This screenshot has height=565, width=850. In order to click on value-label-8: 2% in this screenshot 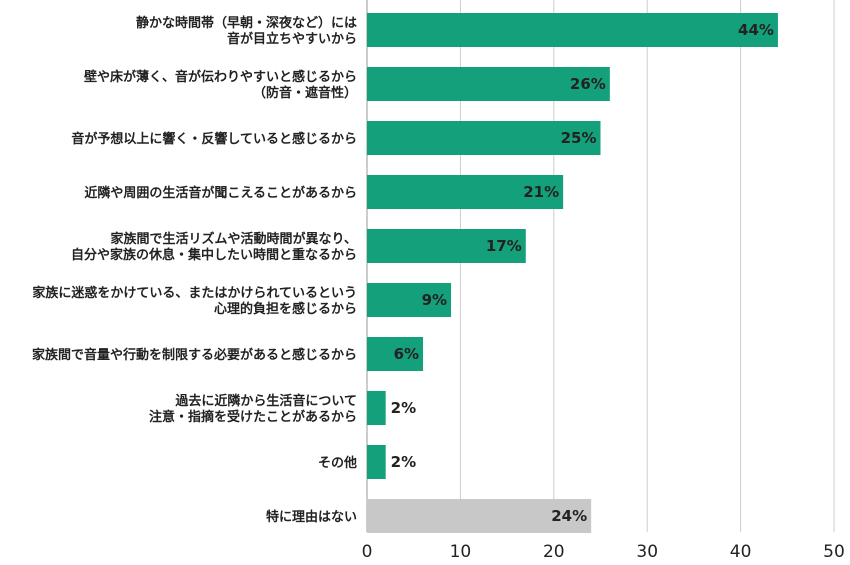, I will do `click(403, 462)`.